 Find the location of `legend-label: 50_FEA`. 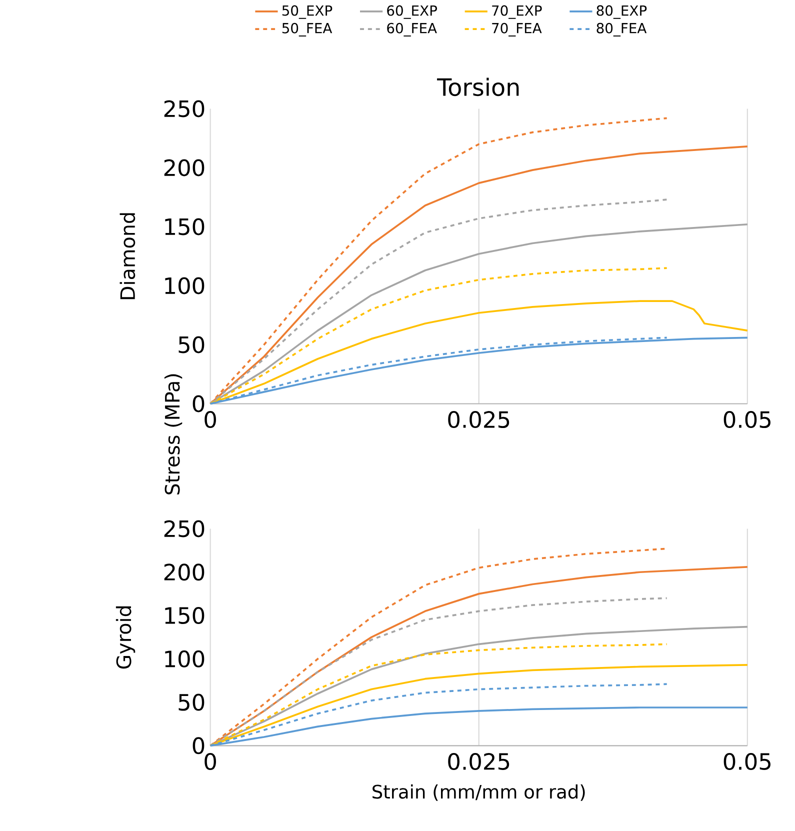

legend-label: 50_FEA is located at coordinates (307, 29).